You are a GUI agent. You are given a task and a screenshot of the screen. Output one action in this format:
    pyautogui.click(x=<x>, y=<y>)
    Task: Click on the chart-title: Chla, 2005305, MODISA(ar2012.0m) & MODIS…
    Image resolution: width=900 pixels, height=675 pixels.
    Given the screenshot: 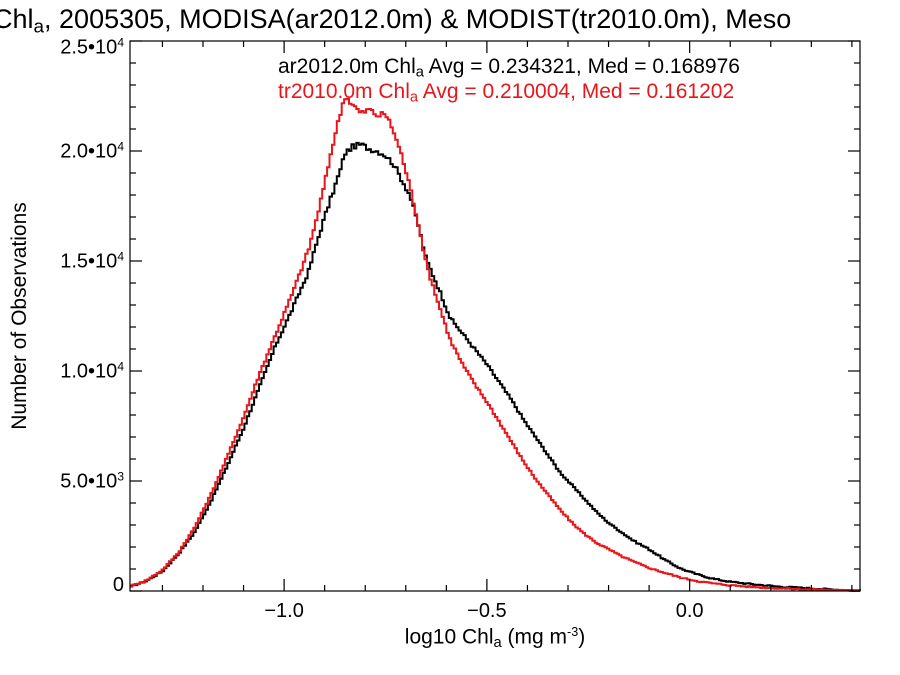 What is the action you would take?
    pyautogui.click(x=396, y=21)
    